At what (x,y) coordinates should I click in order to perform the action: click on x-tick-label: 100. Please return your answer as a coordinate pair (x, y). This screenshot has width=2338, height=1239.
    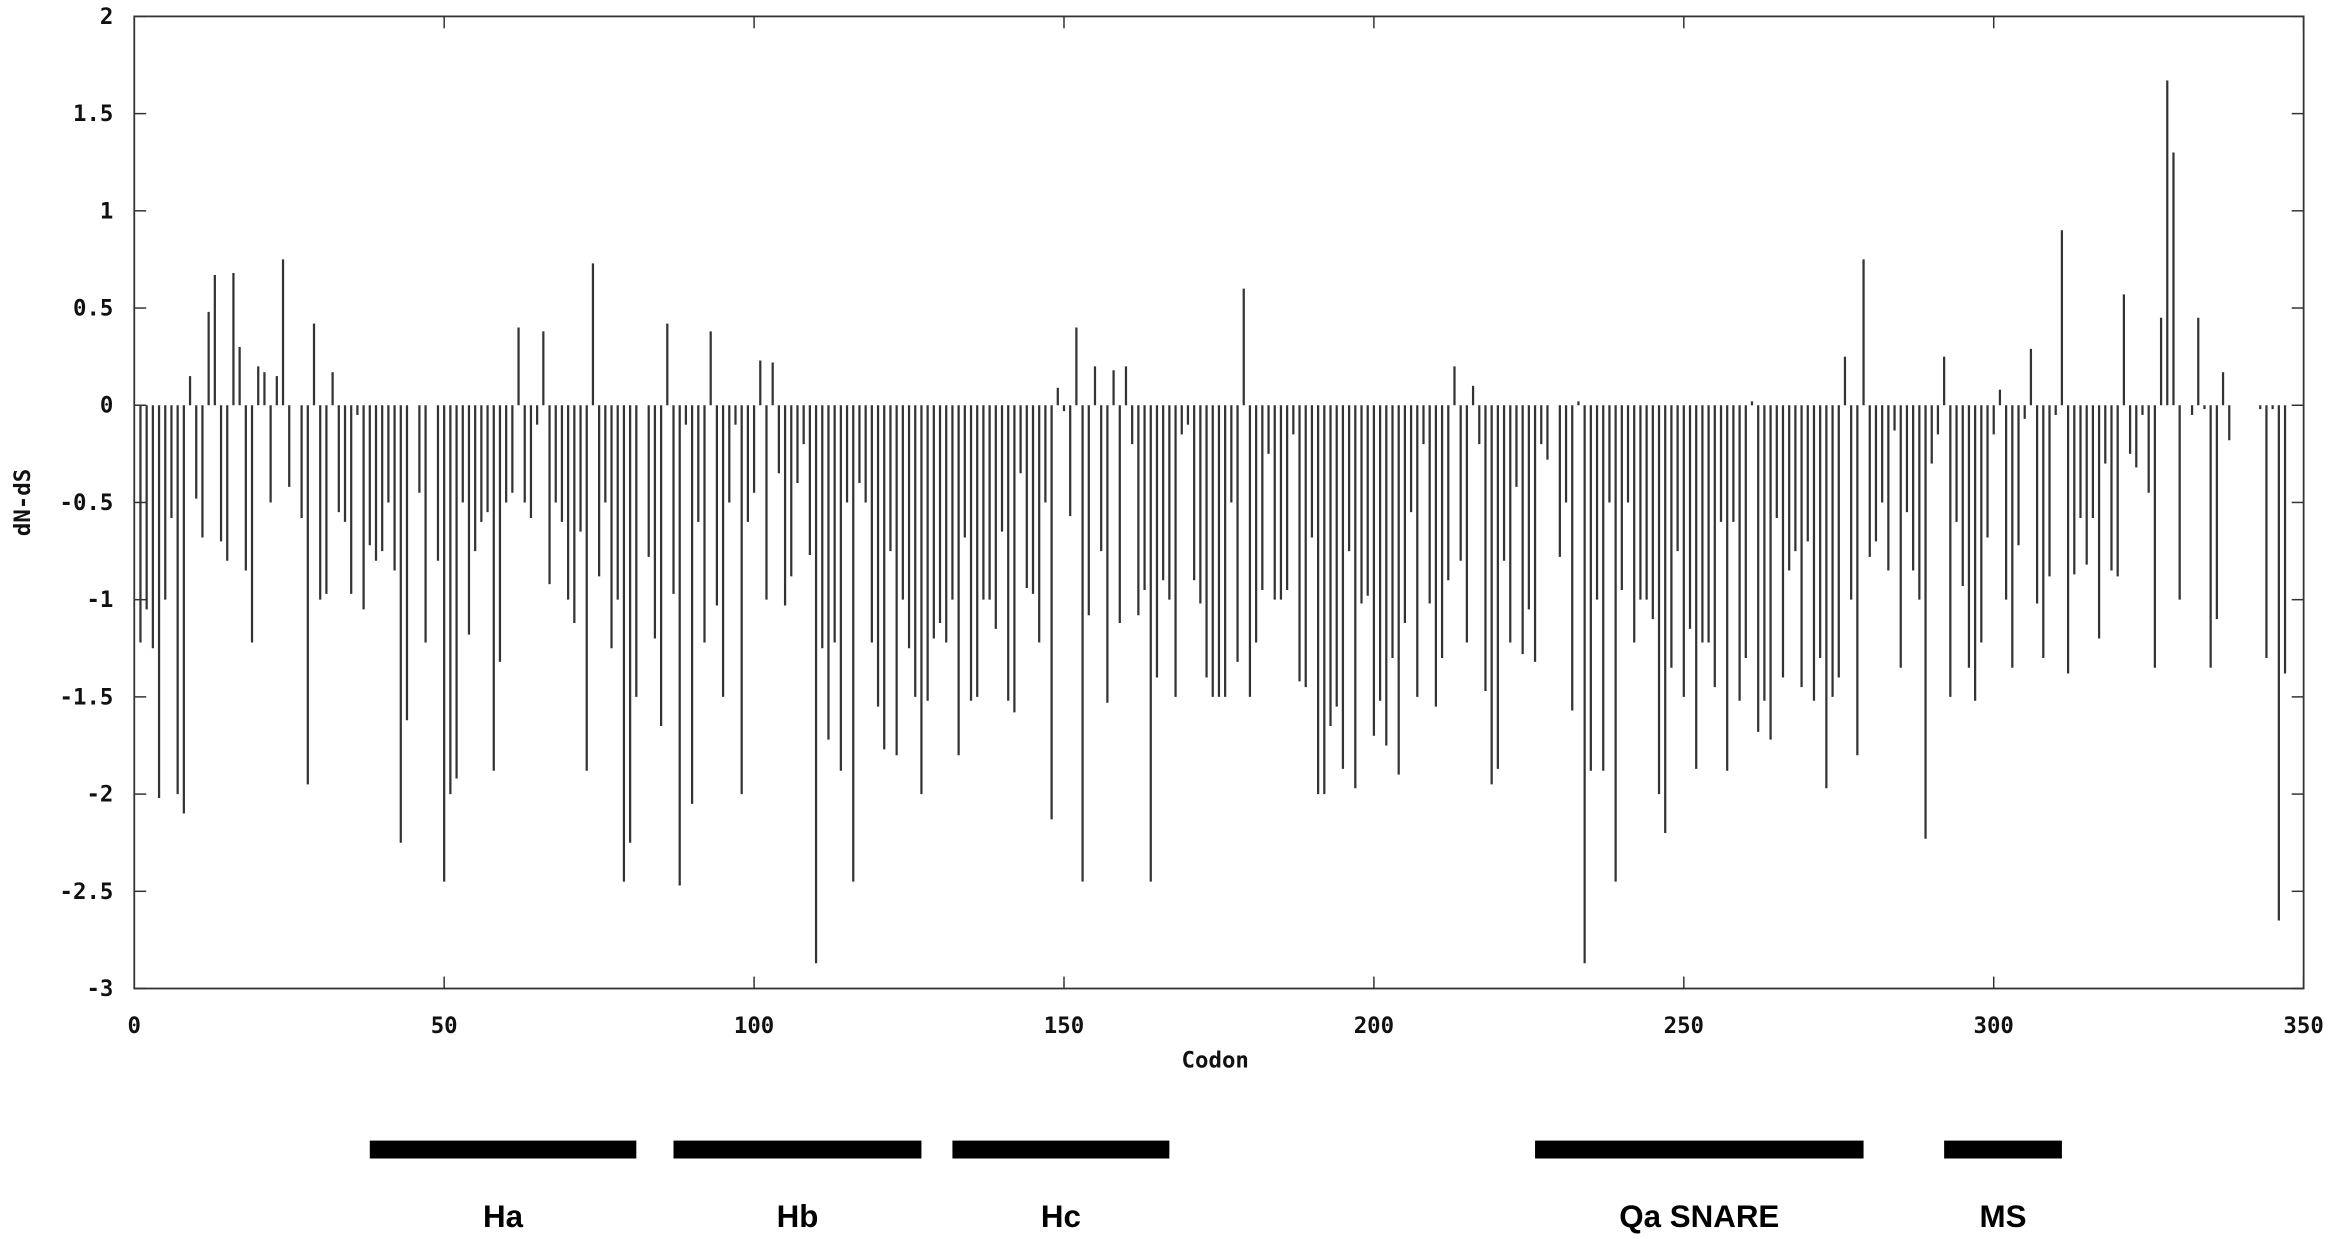
    Looking at the image, I should click on (754, 1026).